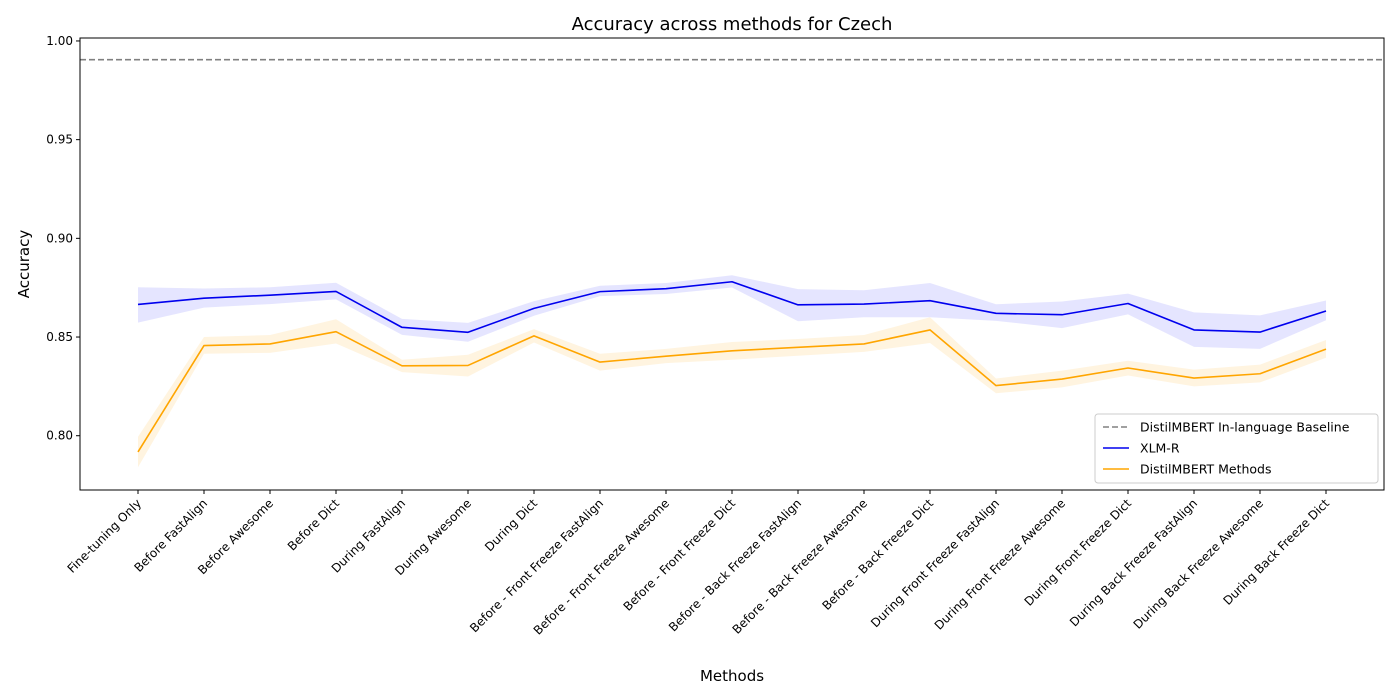 The height and width of the screenshot is (700, 1400). What do you see at coordinates (732, 24) in the screenshot?
I see `chart-title: Accuracy across methods for Czech` at bounding box center [732, 24].